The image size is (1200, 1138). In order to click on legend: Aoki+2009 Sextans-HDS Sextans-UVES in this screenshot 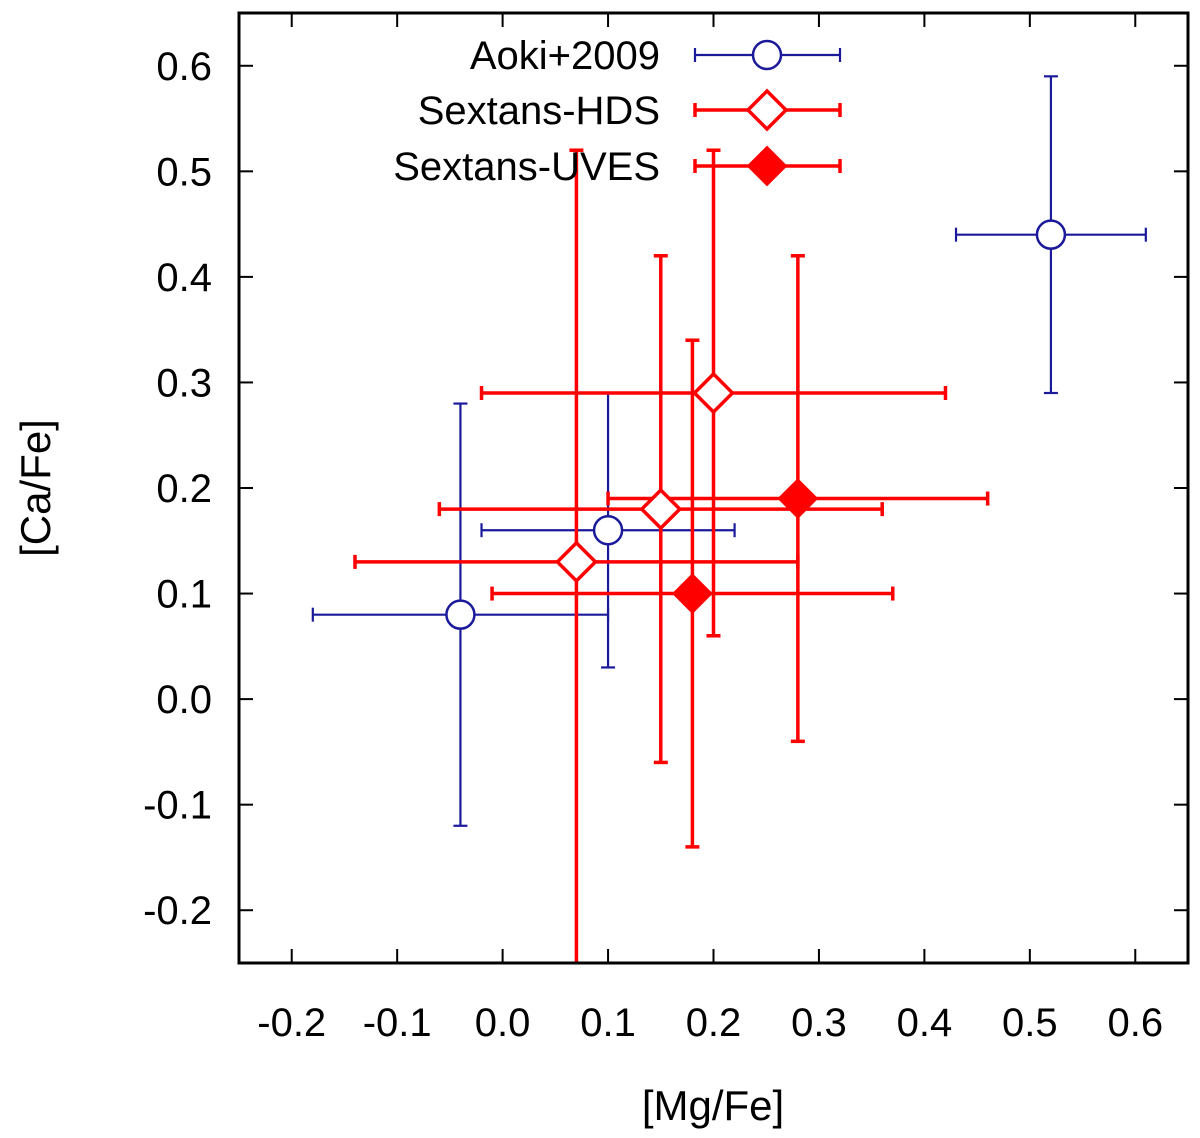, I will do `click(617, 111)`.